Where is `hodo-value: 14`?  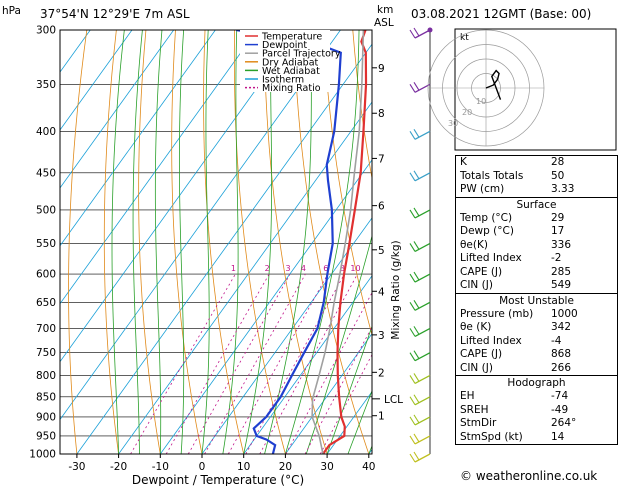
hodo-value: 14 is located at coordinates (558, 436).